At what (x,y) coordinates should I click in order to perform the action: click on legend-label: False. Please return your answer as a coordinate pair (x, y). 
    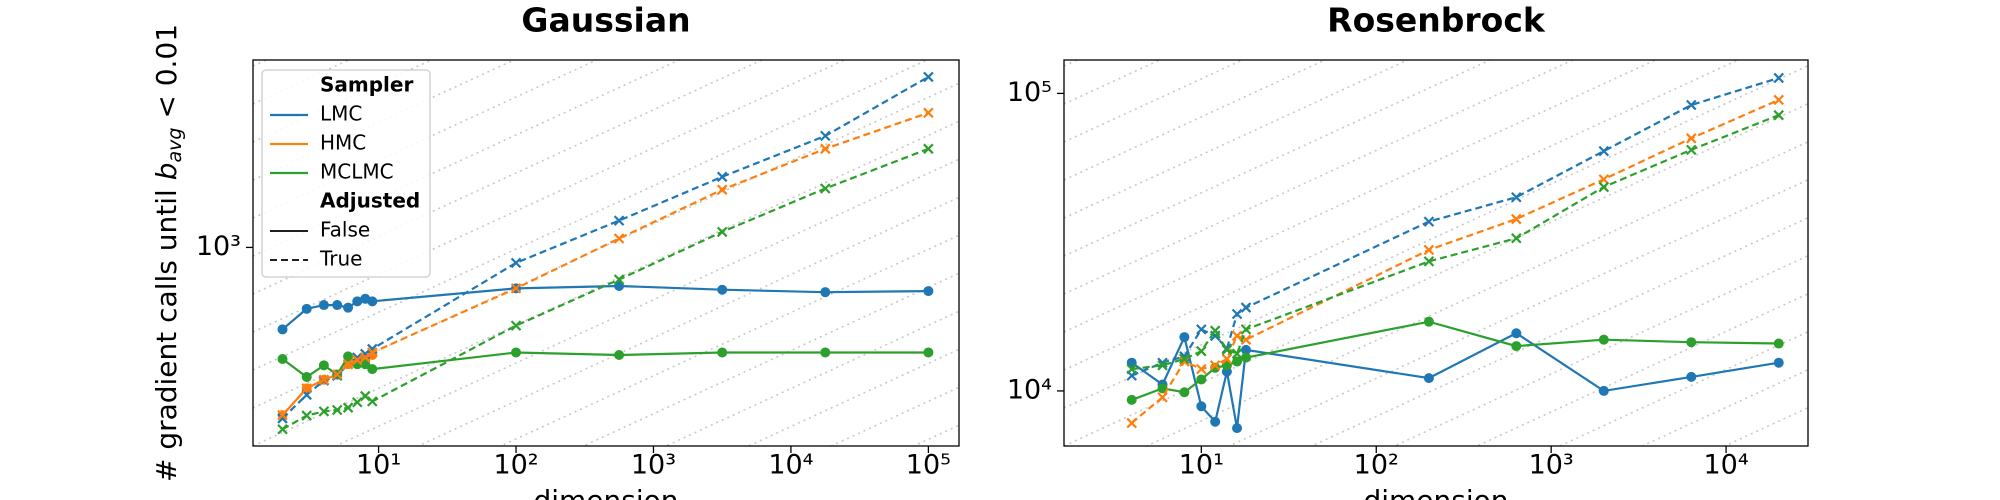
    Looking at the image, I should click on (345, 230).